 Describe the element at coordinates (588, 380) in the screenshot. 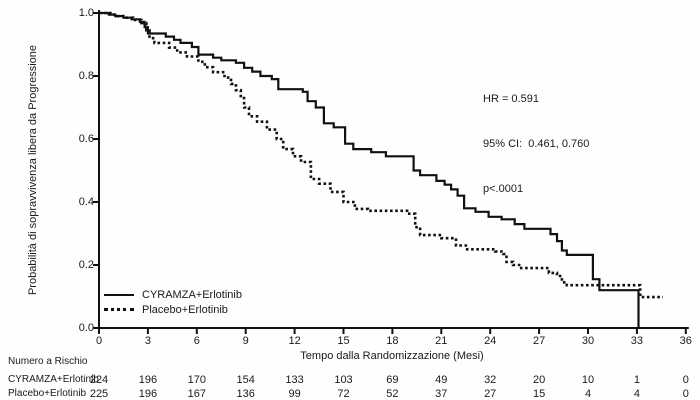

I see `risk-count: 10` at that location.